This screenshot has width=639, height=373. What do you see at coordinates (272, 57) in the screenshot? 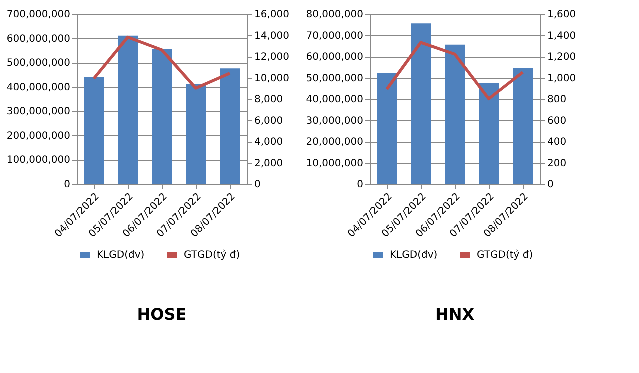
I see `y2-tick-label: 12,000` at bounding box center [272, 57].